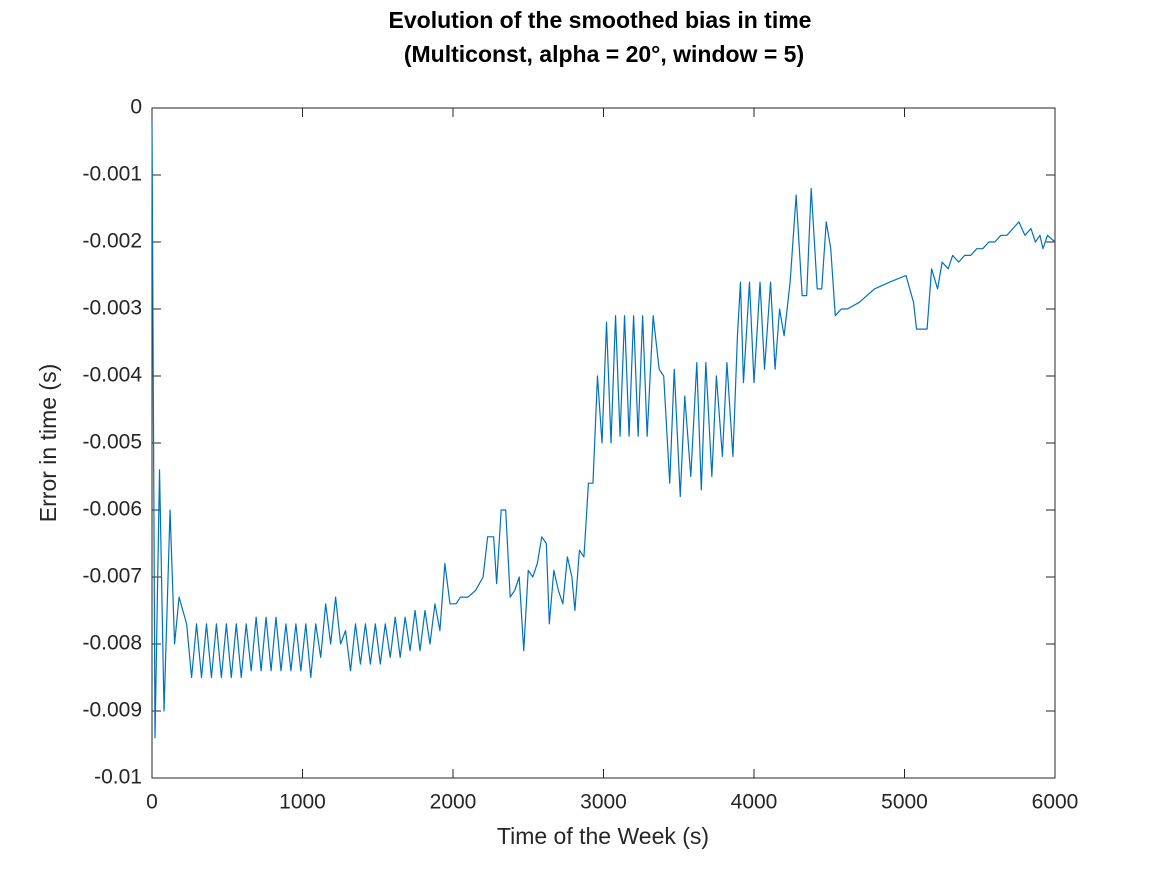 Image resolution: width=1167 pixels, height=875 pixels. I want to click on x-tick-label: 6000, so click(1055, 802).